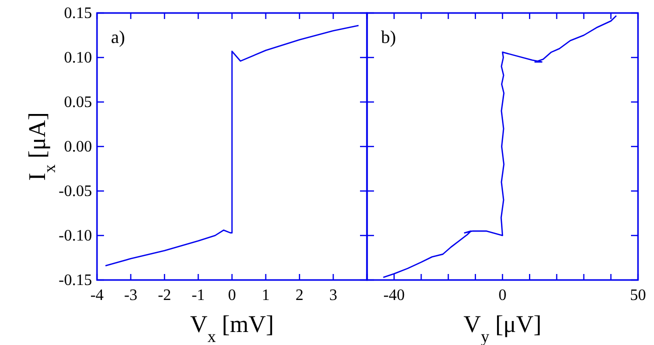 The height and width of the screenshot is (345, 654). Describe the element at coordinates (300, 295) in the screenshot. I see `x-tick-label: 2` at that location.